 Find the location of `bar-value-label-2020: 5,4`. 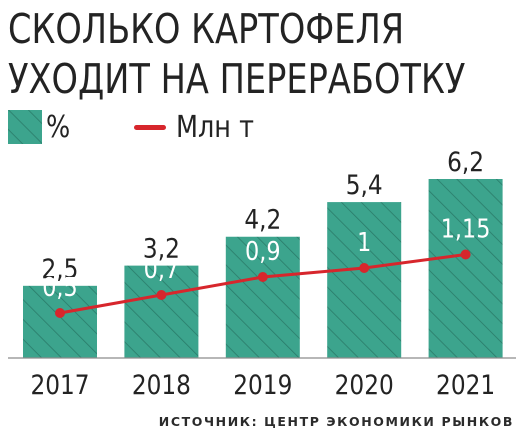

bar-value-label-2020: 5,4 is located at coordinates (364, 184).